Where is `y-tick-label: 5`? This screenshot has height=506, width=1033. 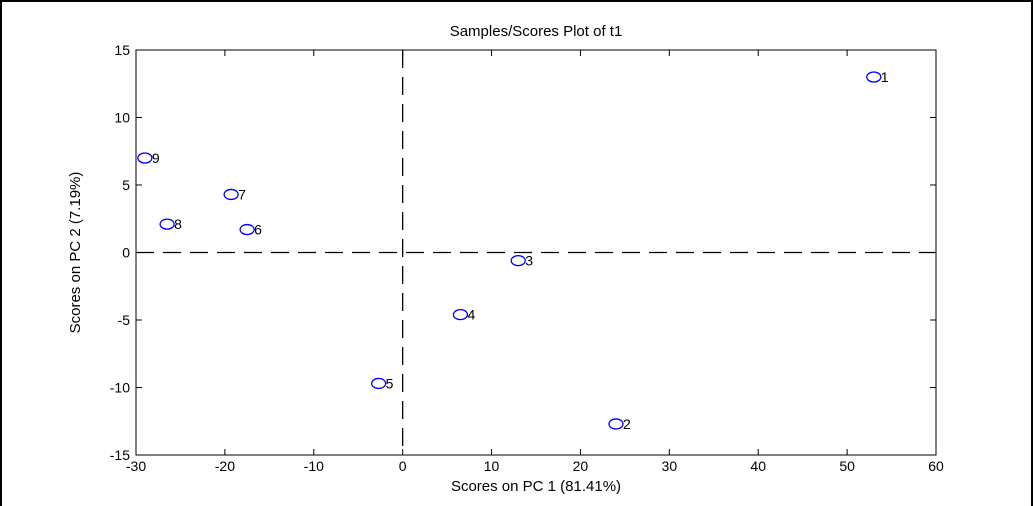
y-tick-label: 5 is located at coordinates (126, 185).